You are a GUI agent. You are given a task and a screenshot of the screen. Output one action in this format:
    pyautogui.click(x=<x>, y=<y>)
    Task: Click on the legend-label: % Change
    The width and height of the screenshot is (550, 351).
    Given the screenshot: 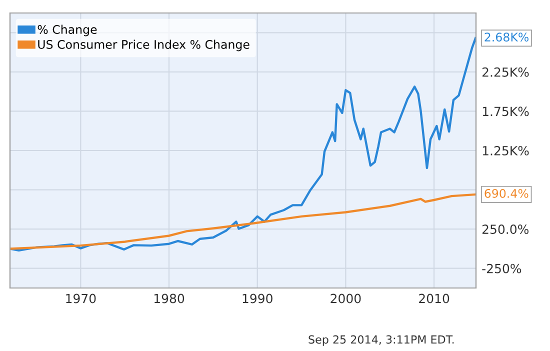 What is the action you would take?
    pyautogui.click(x=67, y=30)
    